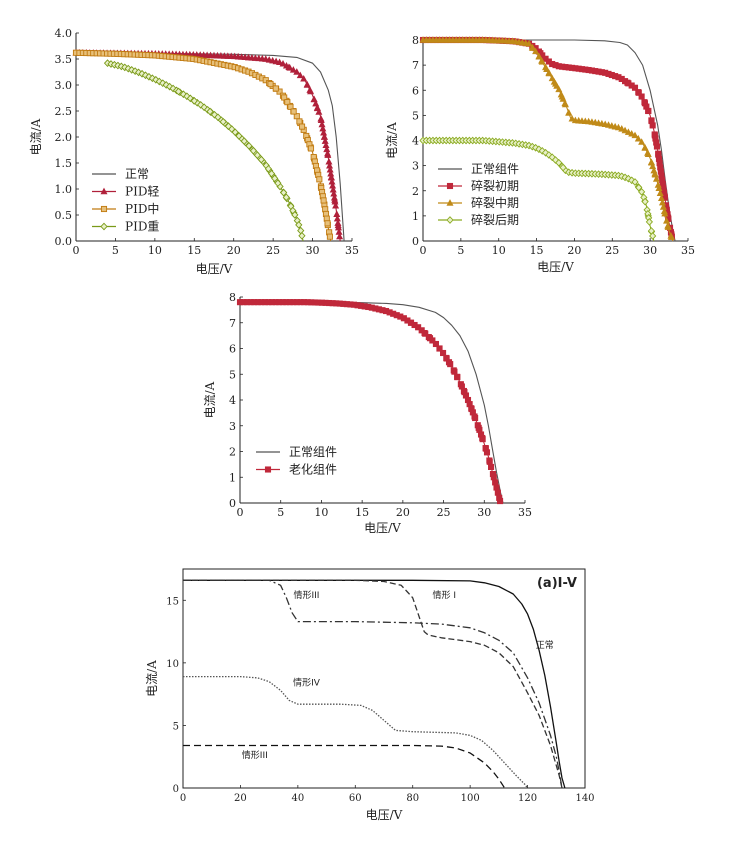 Image resolution: width=747 pixels, height=852 pixels. I want to click on x-tick-label: 60, so click(355, 798).